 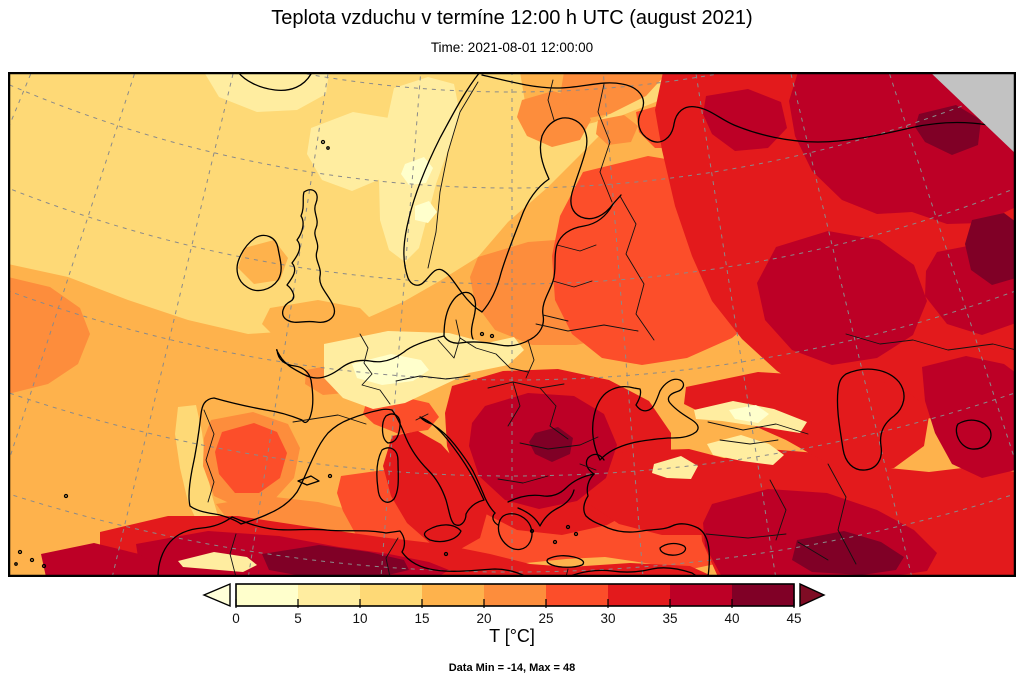 What do you see at coordinates (421, 618) in the screenshot?
I see `colorbar-tick-label: 15` at bounding box center [421, 618].